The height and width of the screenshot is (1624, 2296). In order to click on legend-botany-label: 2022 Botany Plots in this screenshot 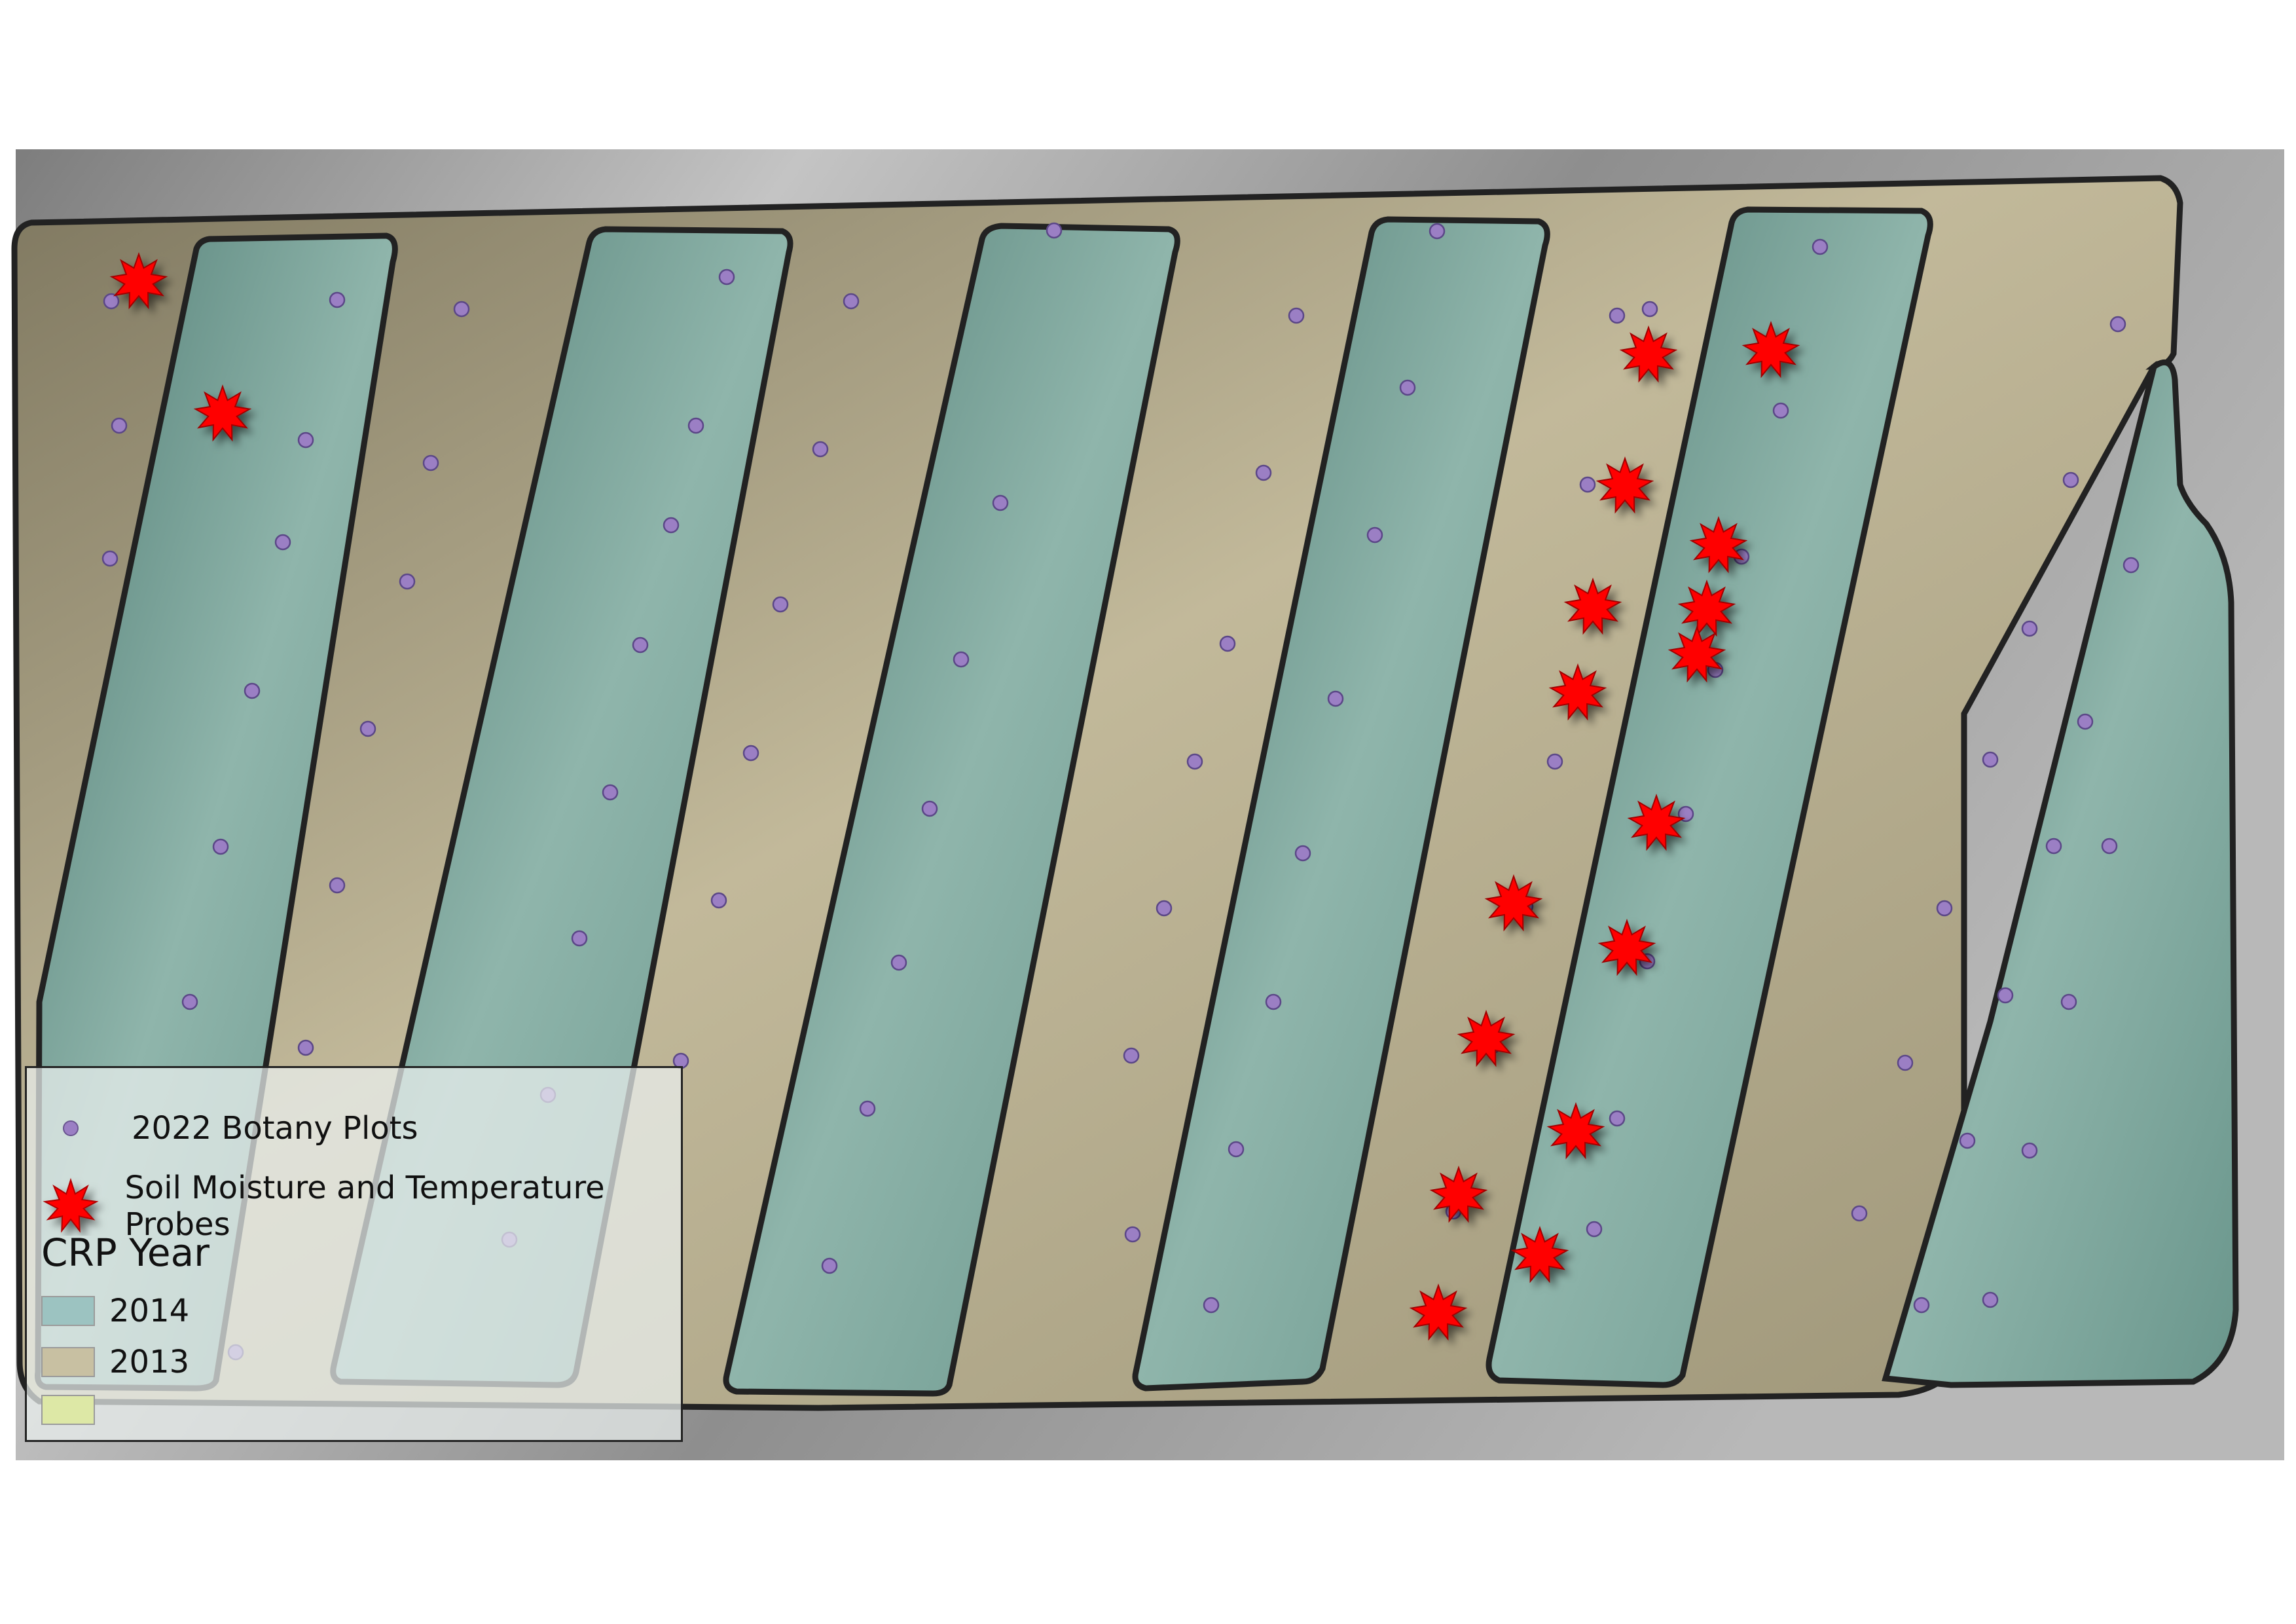, I will do `click(275, 1128)`.